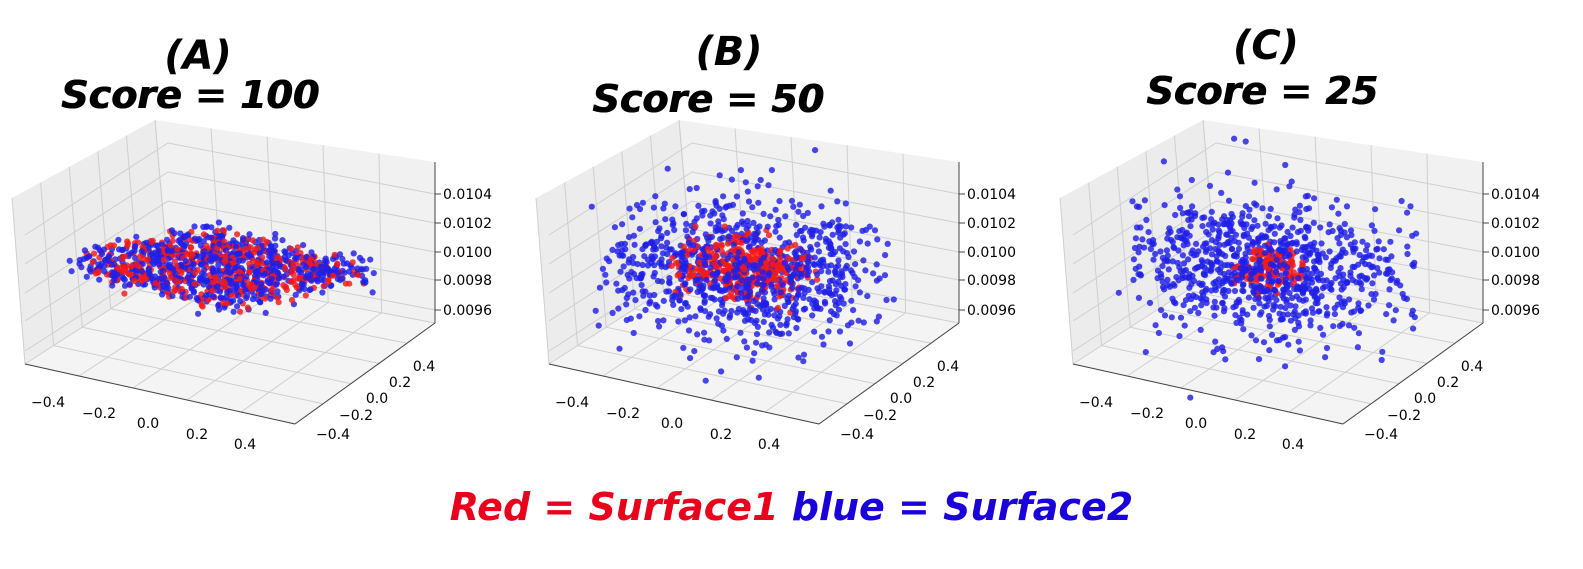  What do you see at coordinates (1196, 424) in the screenshot?
I see `x-tick-label: 0.0` at bounding box center [1196, 424].